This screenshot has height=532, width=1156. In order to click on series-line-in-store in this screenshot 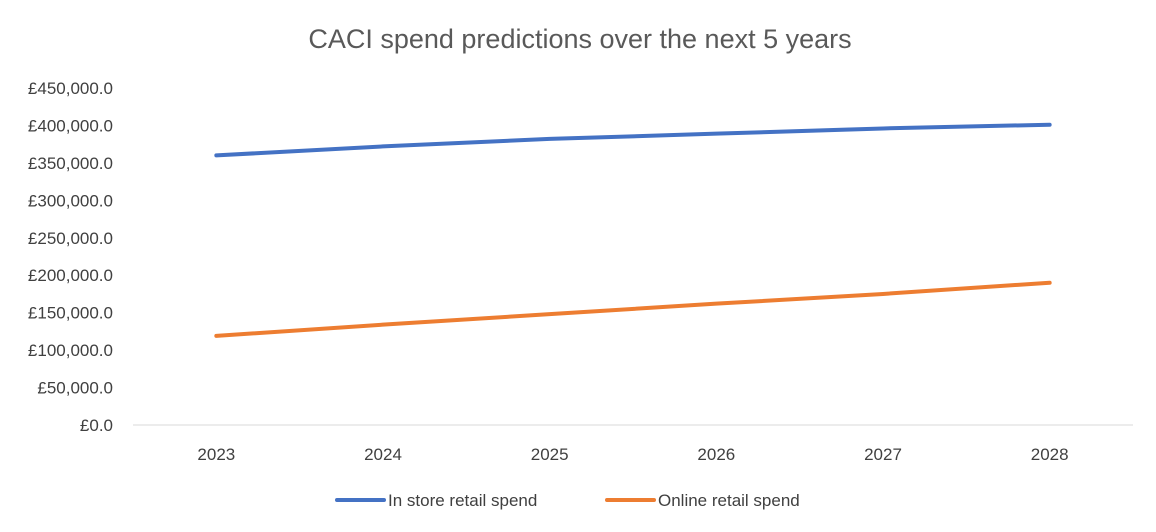, I will do `click(633, 140)`.